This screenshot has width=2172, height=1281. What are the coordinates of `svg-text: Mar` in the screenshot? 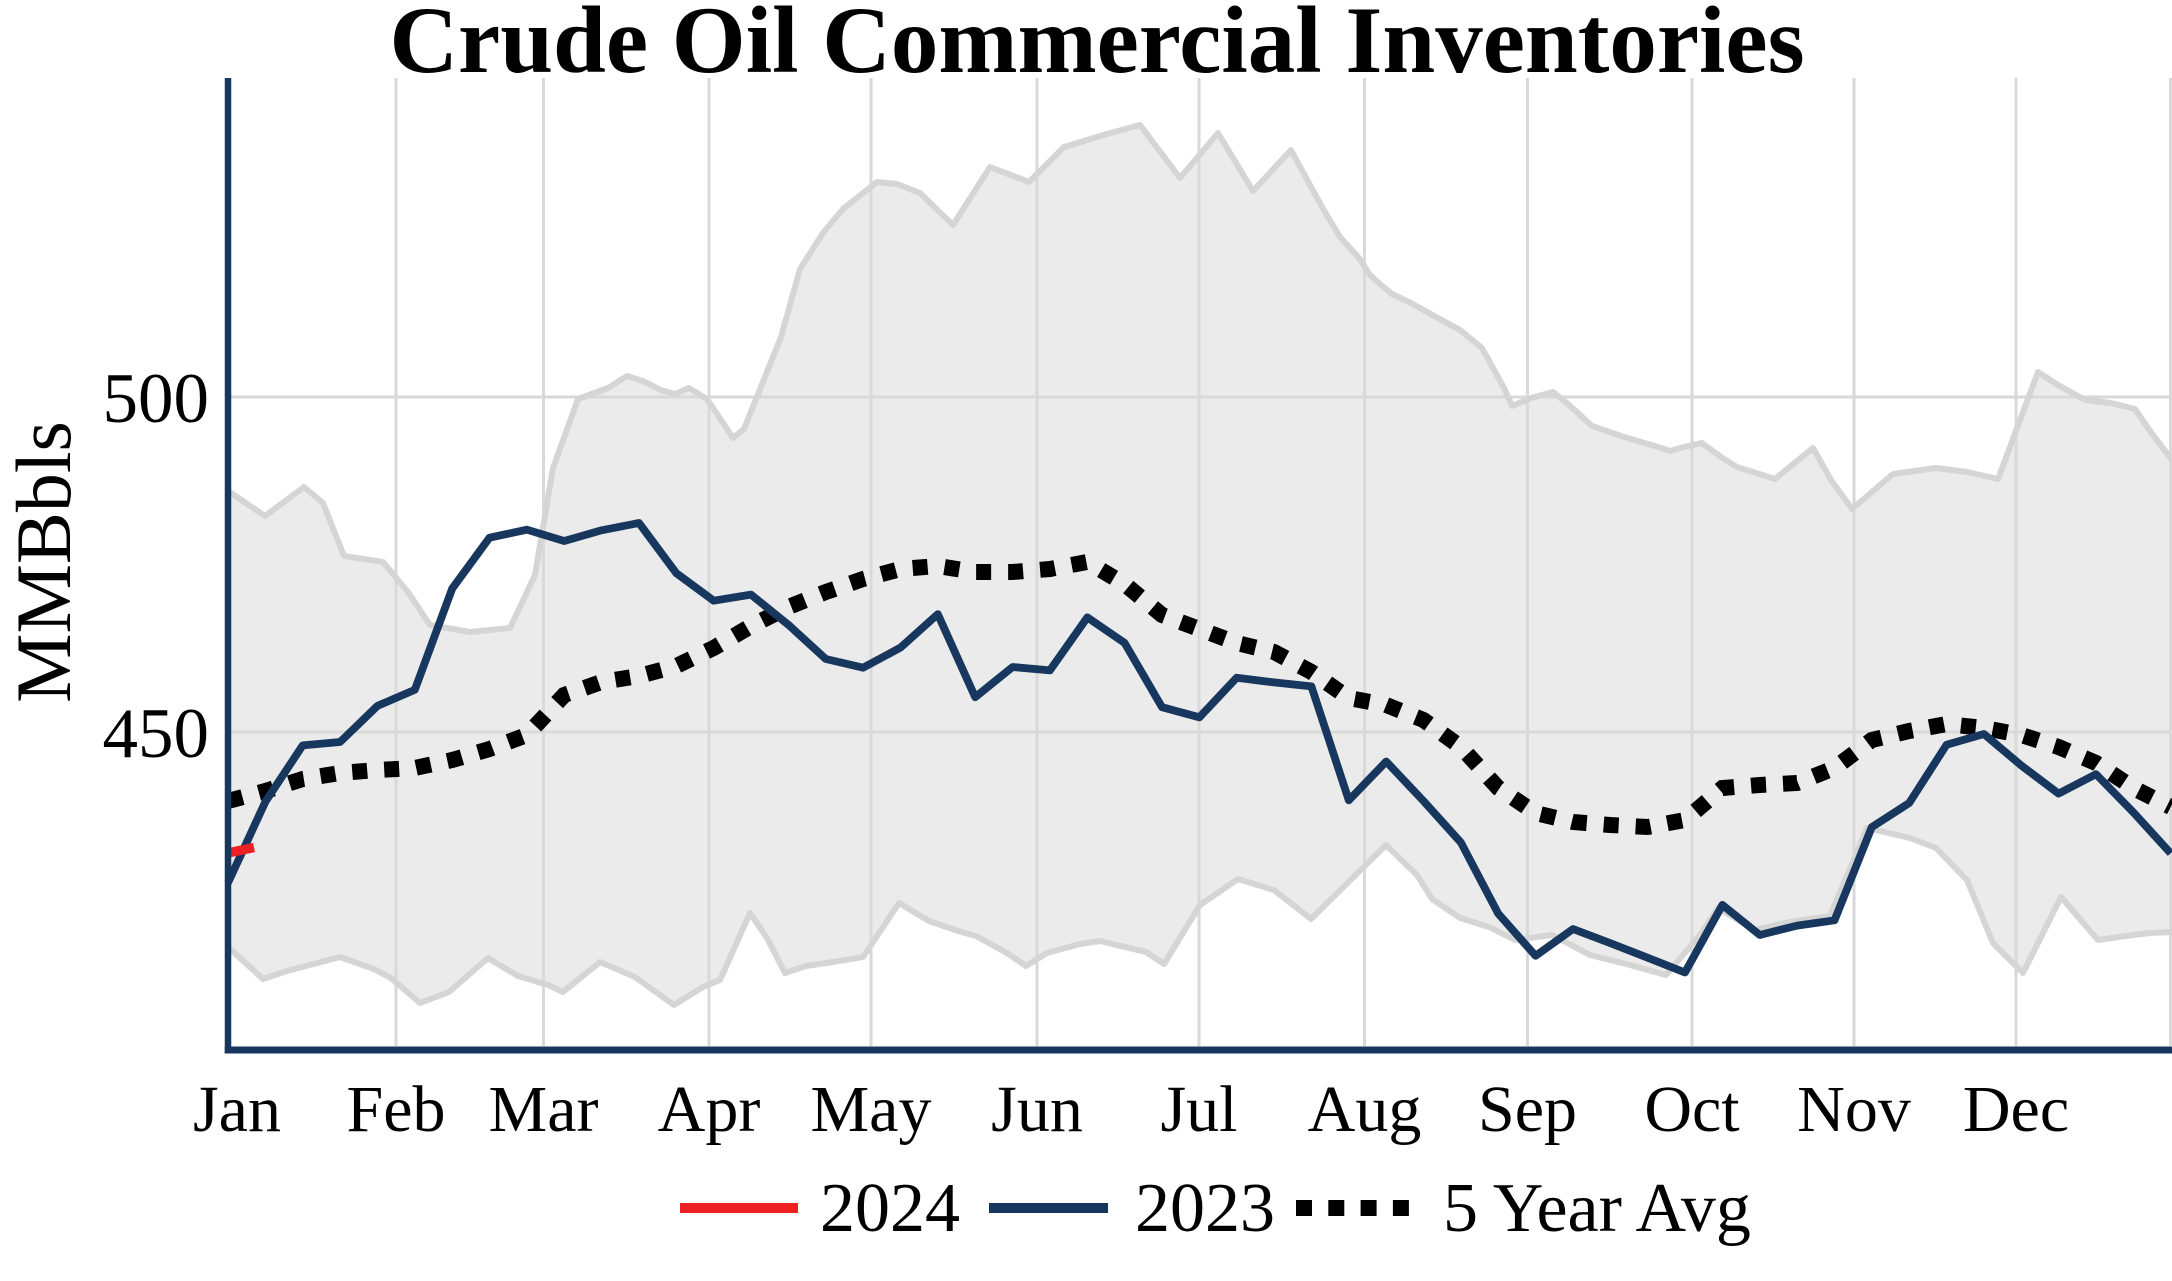 It's located at (544, 1109).